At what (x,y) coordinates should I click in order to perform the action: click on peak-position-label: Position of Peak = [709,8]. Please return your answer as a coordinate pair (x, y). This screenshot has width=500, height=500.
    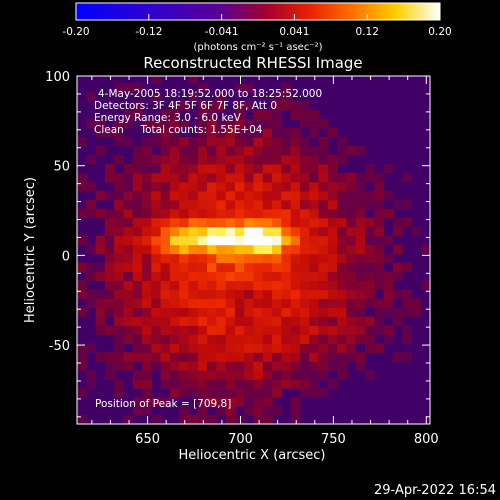
    Looking at the image, I should click on (163, 404).